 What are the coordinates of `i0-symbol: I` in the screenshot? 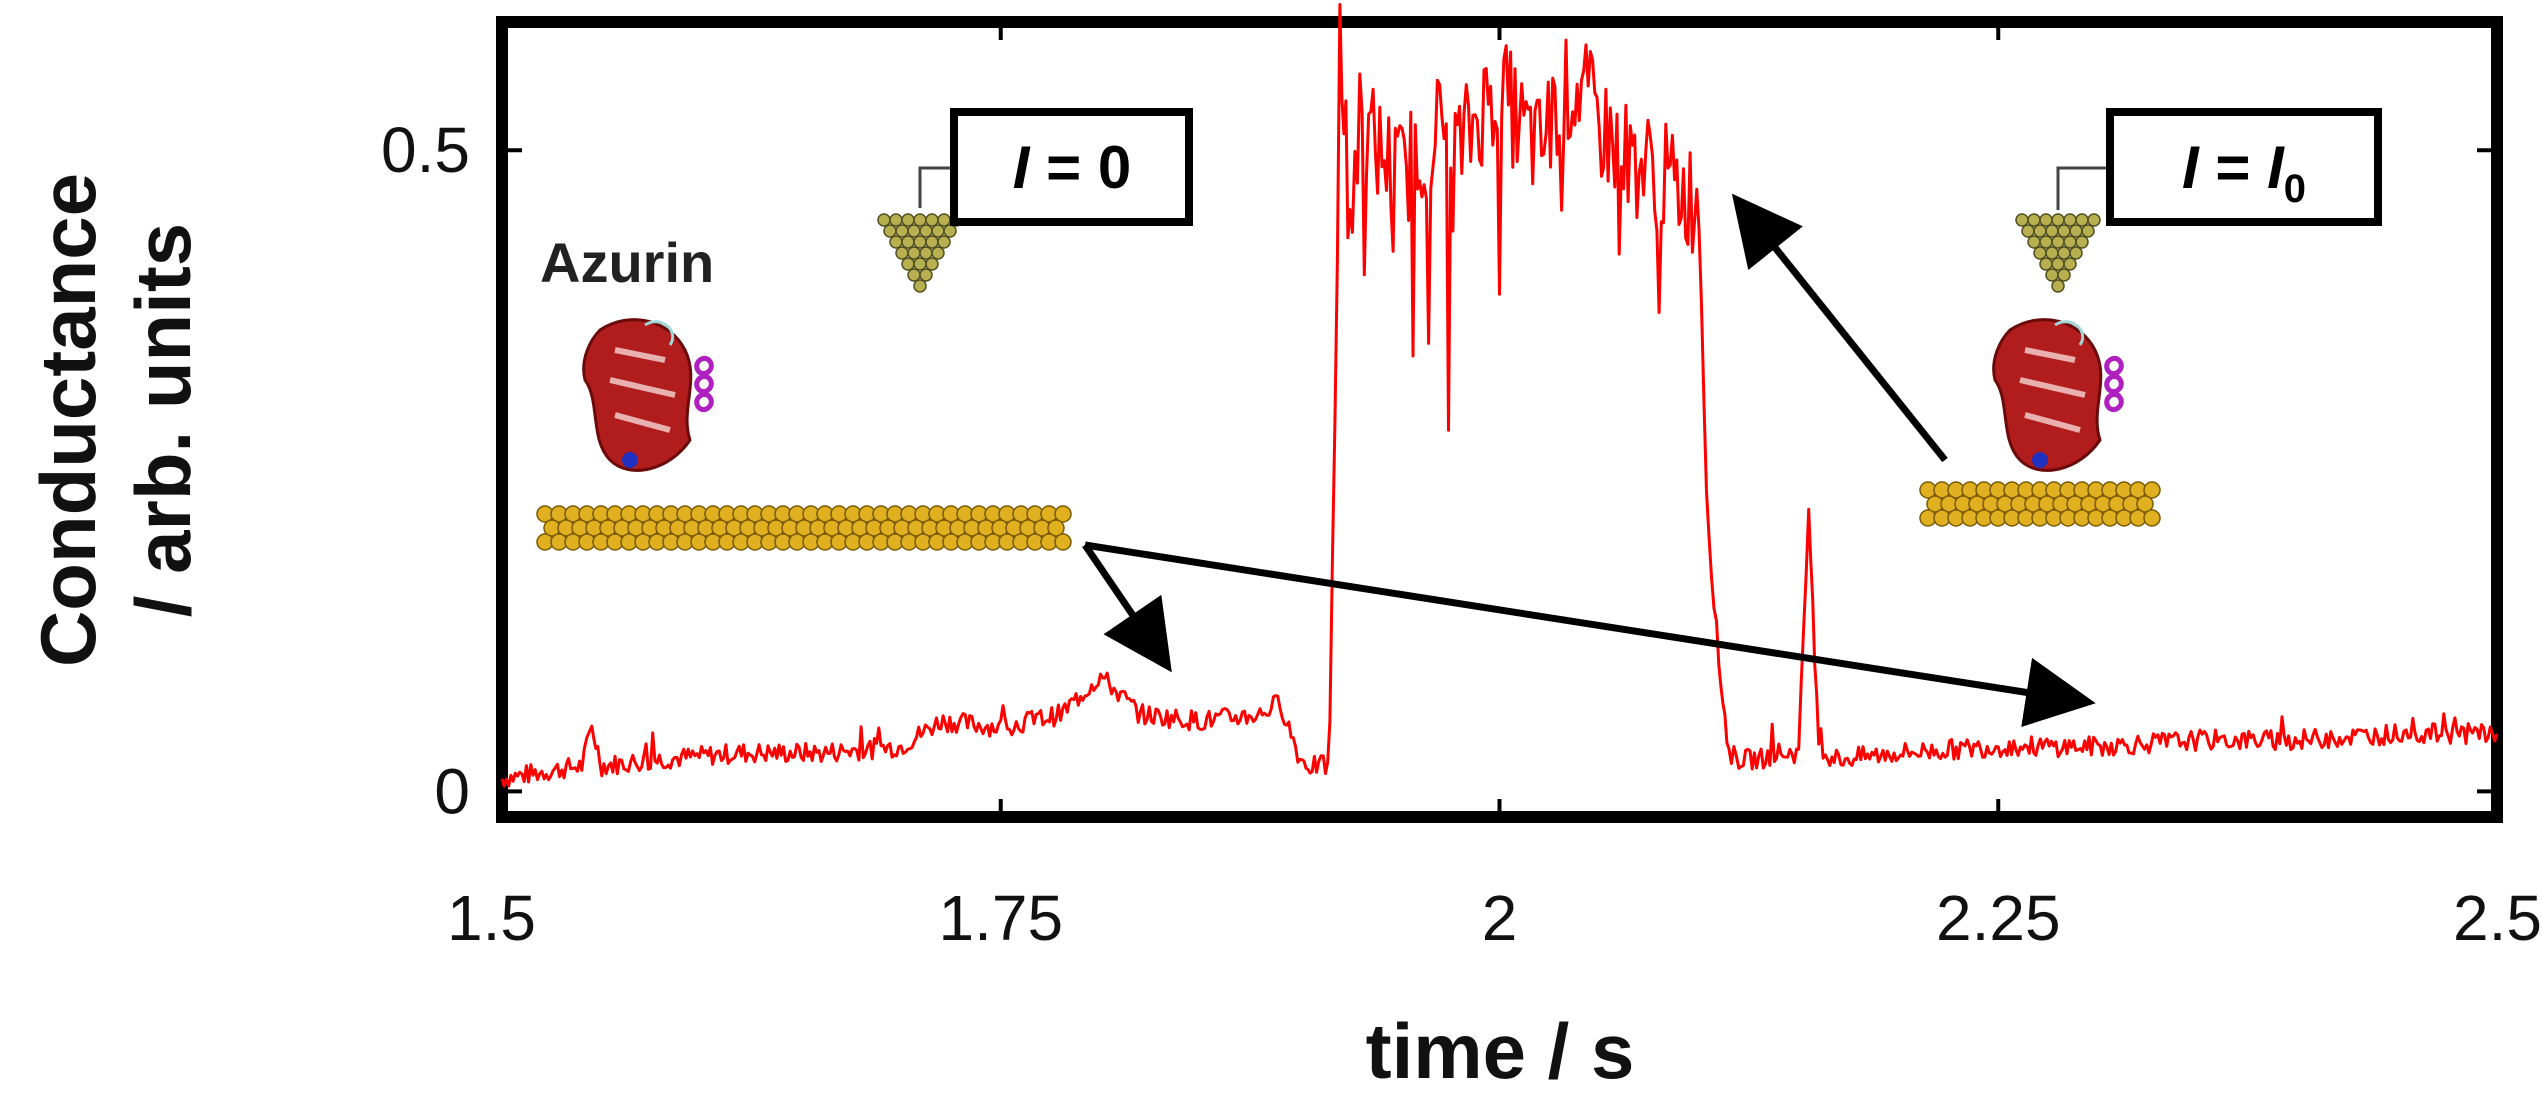 It's located at (2276, 167).